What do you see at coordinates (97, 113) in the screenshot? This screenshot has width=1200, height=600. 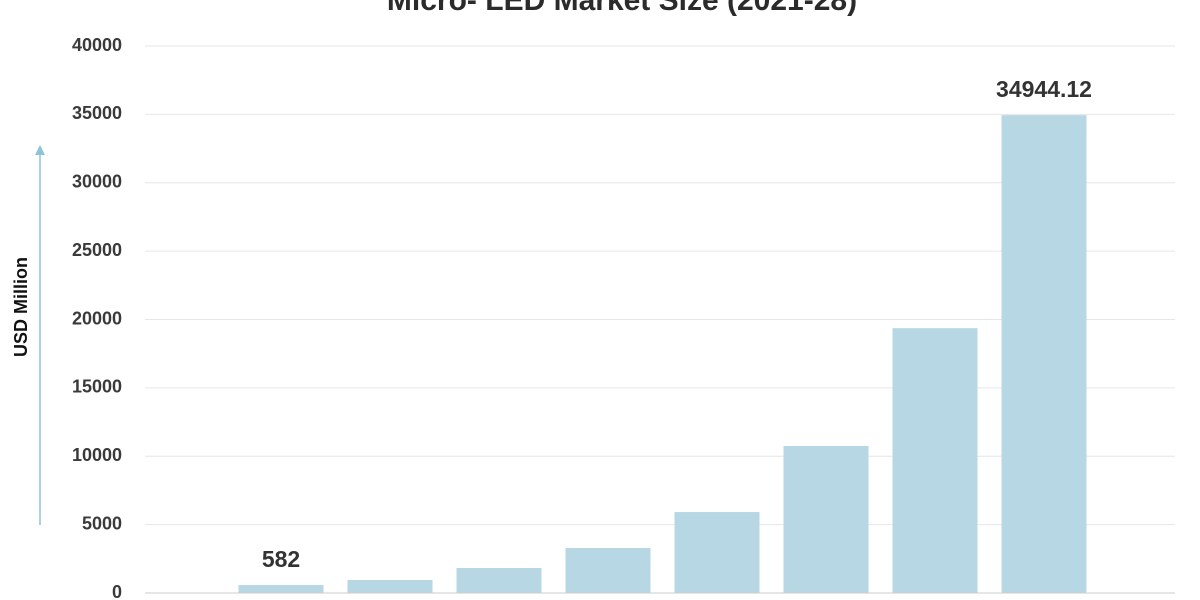 I see `y-tick-label: 35000` at bounding box center [97, 113].